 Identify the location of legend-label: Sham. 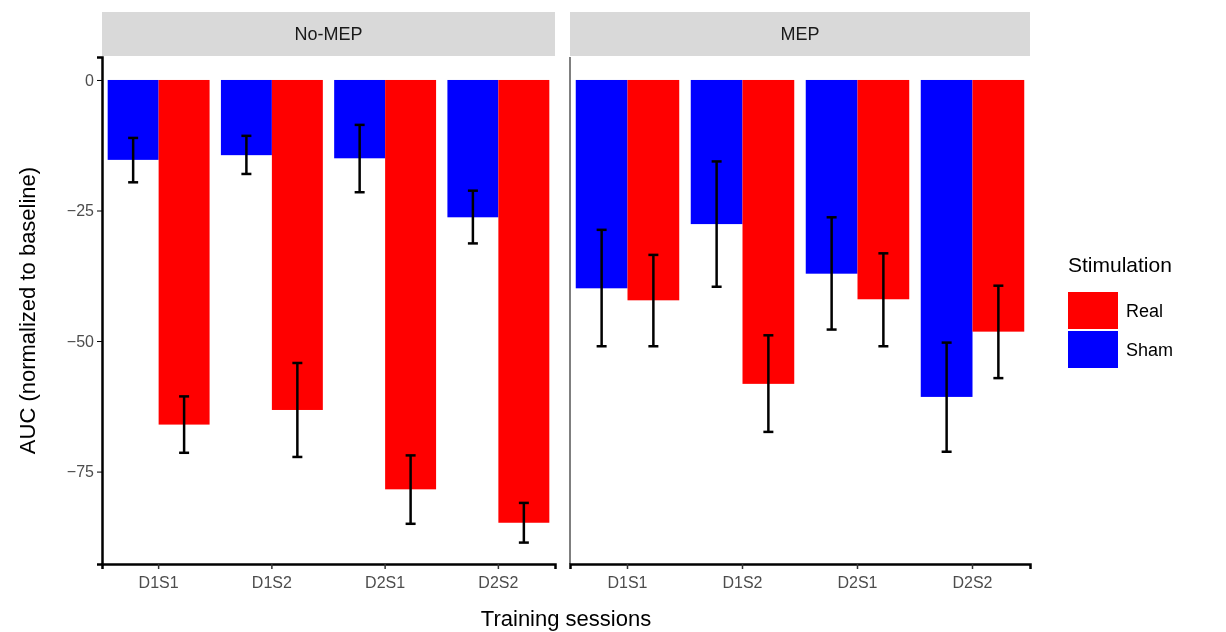
(1150, 350).